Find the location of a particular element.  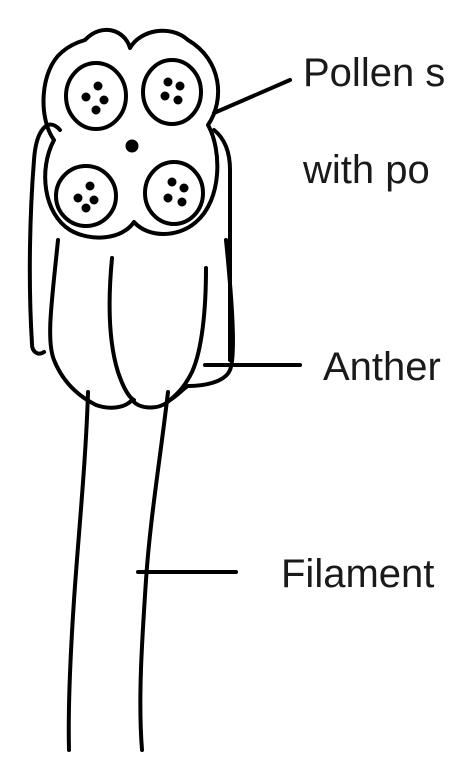

label-anther: Anther is located at coordinates (382, 367).